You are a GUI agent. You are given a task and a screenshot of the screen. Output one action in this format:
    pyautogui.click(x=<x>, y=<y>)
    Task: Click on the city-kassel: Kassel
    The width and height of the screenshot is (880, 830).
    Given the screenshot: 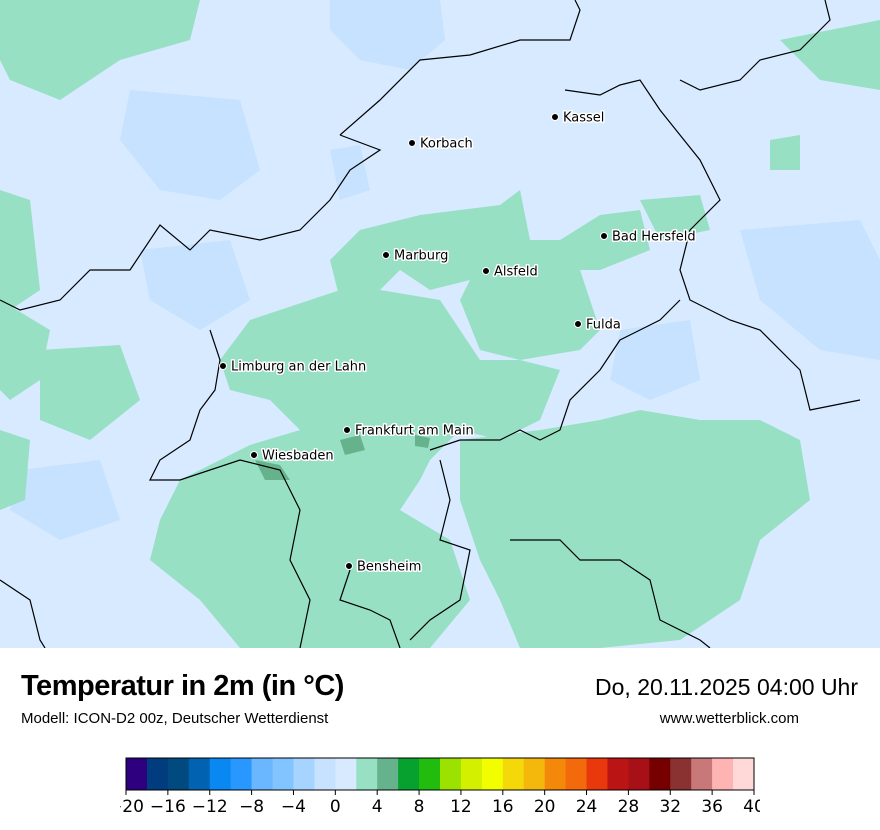 What is the action you would take?
    pyautogui.click(x=578, y=118)
    